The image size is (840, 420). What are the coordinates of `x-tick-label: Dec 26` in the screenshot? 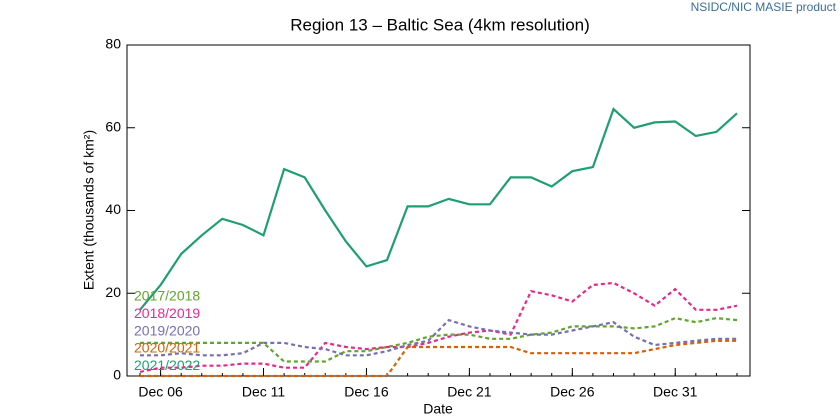 It's located at (572, 392).